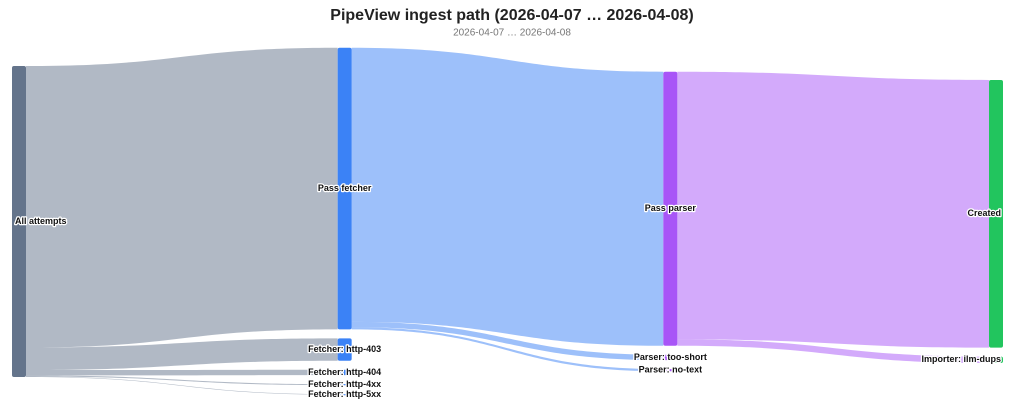  I want to click on chart-subtitle: 2026-04-07 … 2026-04-08, so click(512, 33).